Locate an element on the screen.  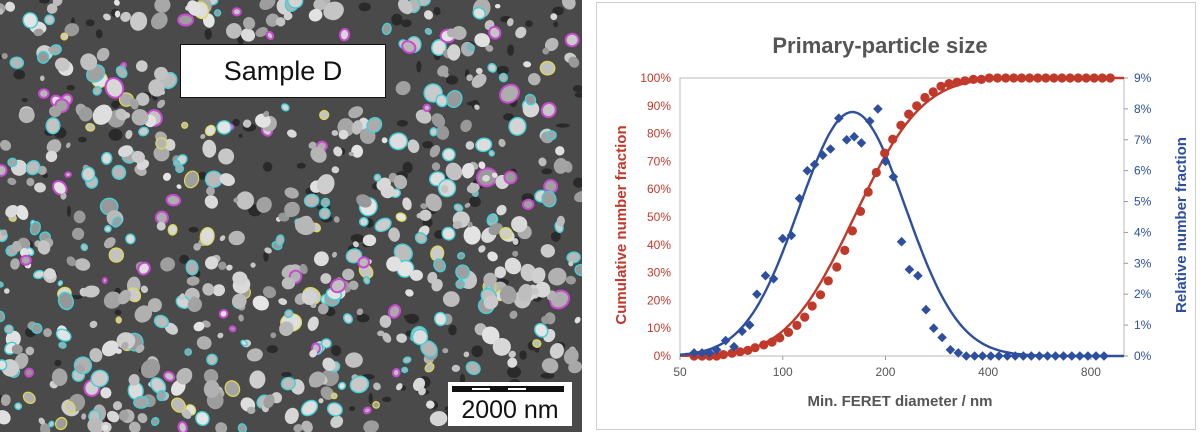
y-left-tick-label: 30% is located at coordinates (659, 273).